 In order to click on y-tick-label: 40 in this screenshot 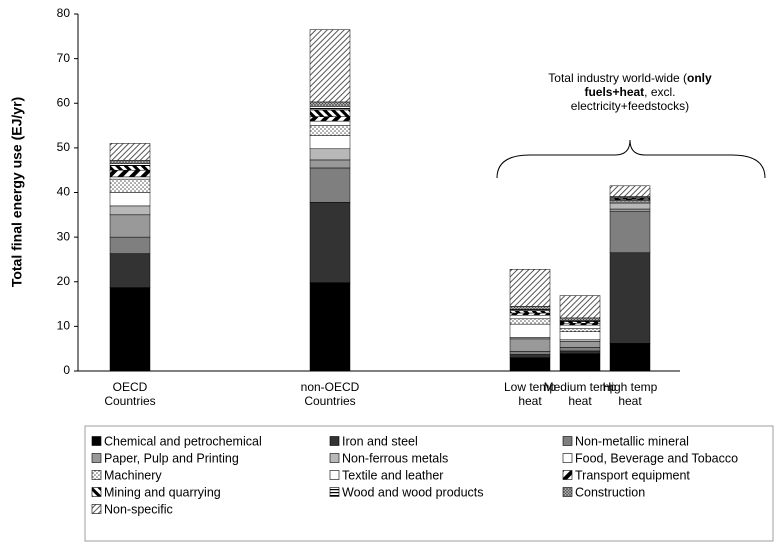, I will do `click(64, 192)`.